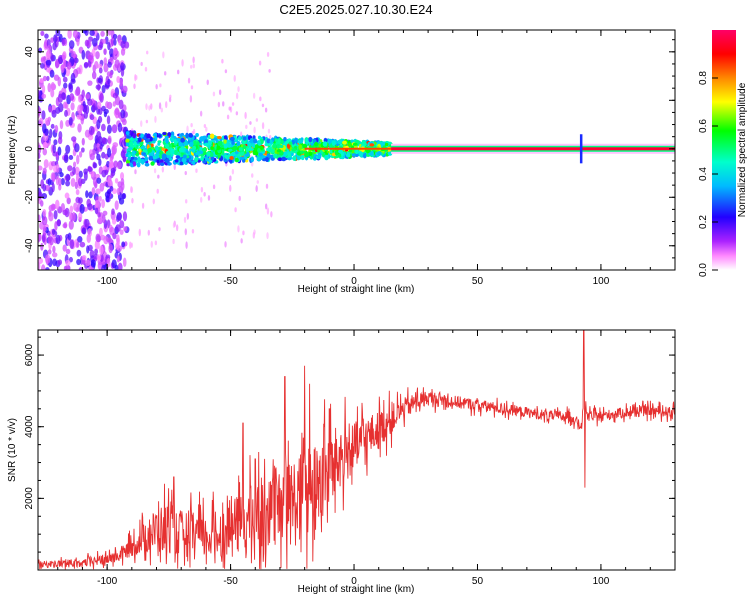  Describe the element at coordinates (708, 174) in the screenshot. I see `colorbar-ticks: 0.0 0.2 0.4 0.6 0.8` at that location.